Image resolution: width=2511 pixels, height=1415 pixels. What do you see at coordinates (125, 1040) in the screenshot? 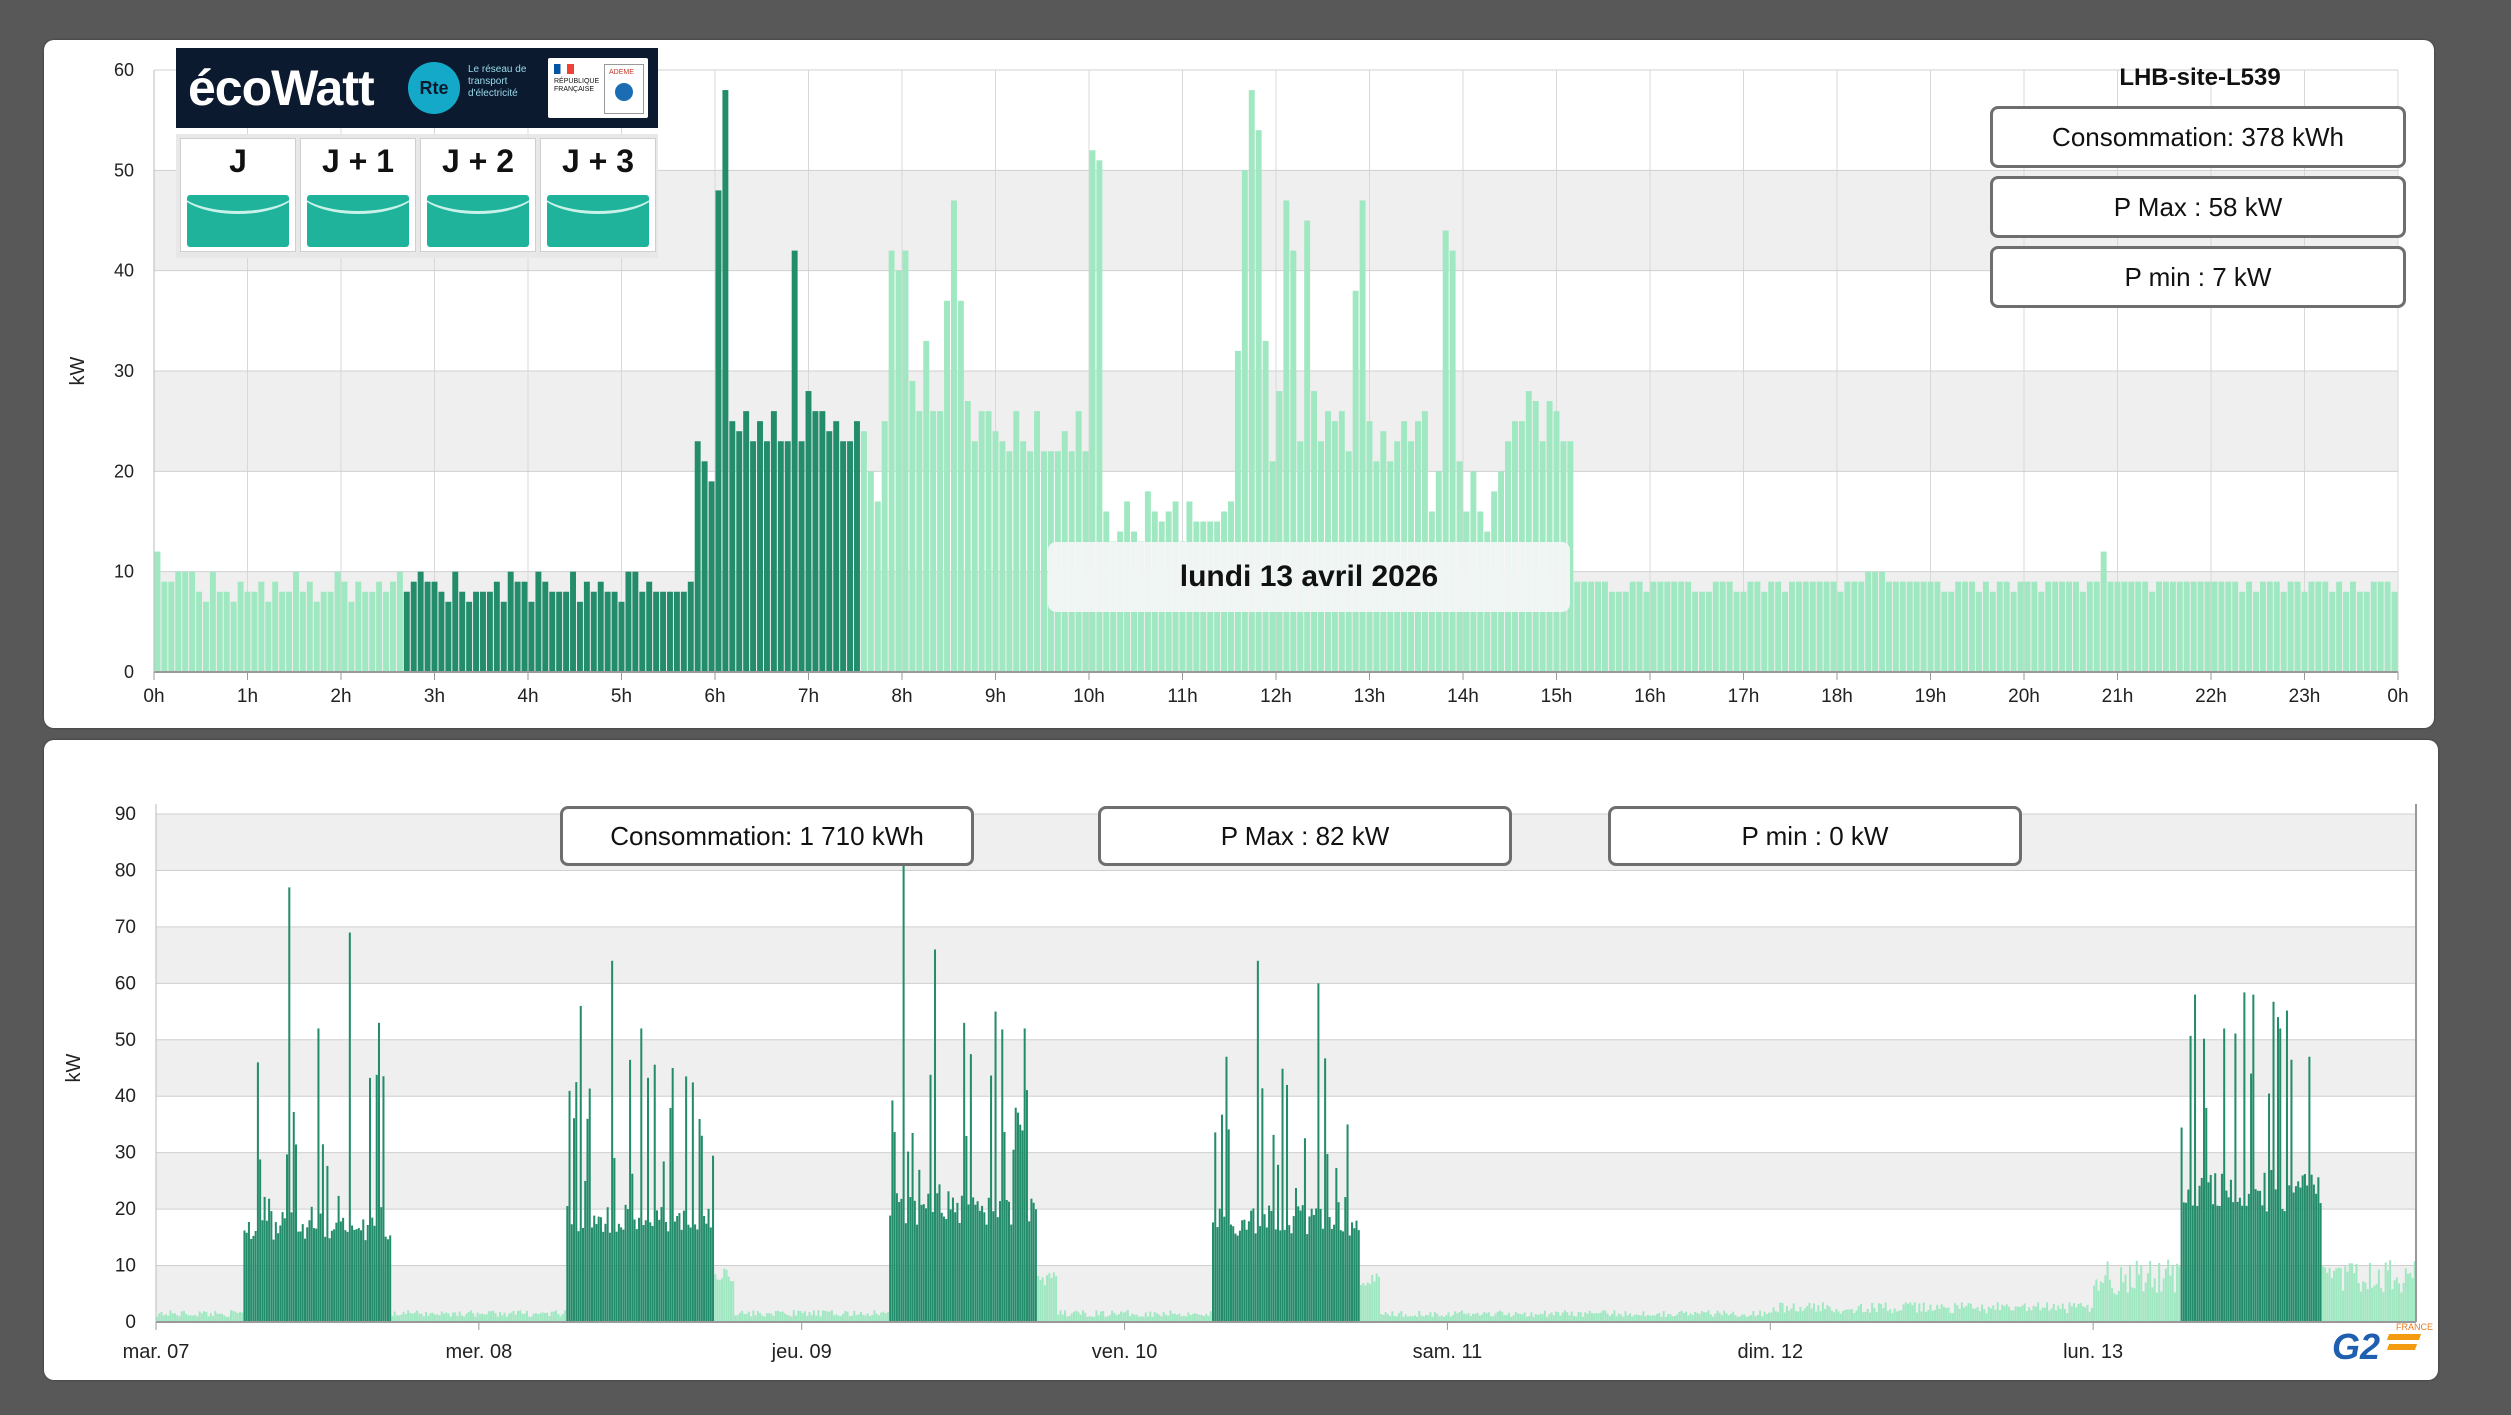
I see `y-tick-label: 50` at bounding box center [125, 1040].